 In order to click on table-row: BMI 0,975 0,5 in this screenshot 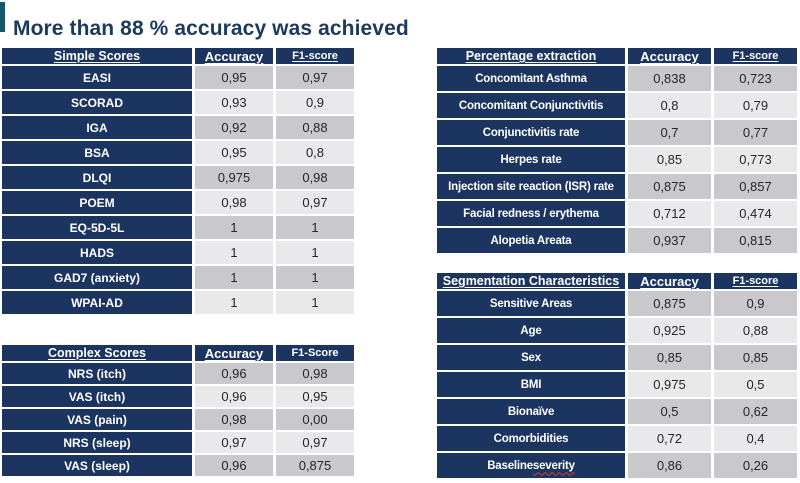, I will do `click(617, 384)`.